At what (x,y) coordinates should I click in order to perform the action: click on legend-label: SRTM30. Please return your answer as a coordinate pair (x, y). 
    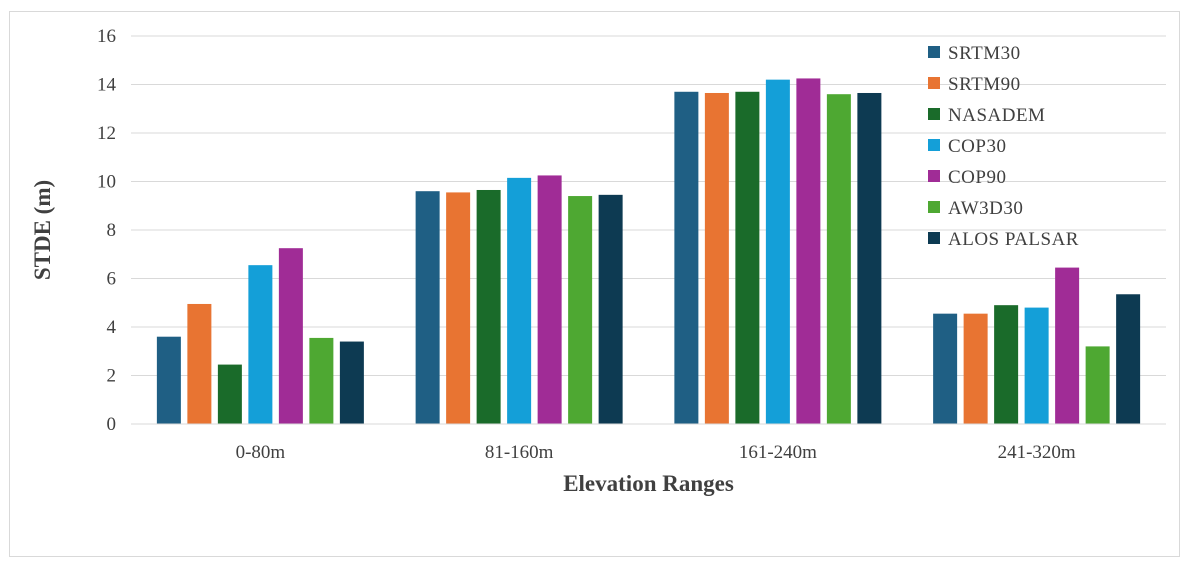
    Looking at the image, I should click on (984, 53).